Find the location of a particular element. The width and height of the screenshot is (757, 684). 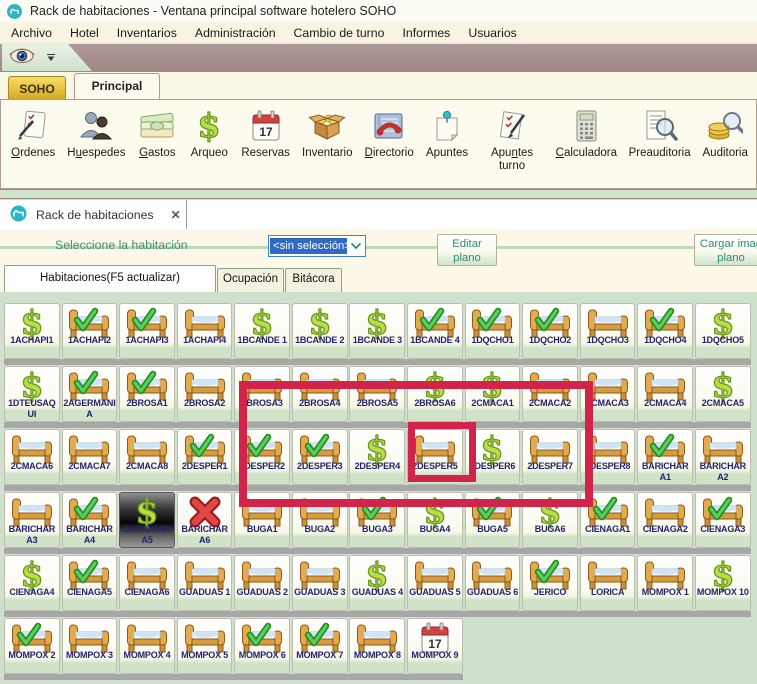

room-button-buga2: BUGA2 is located at coordinates (319, 520).